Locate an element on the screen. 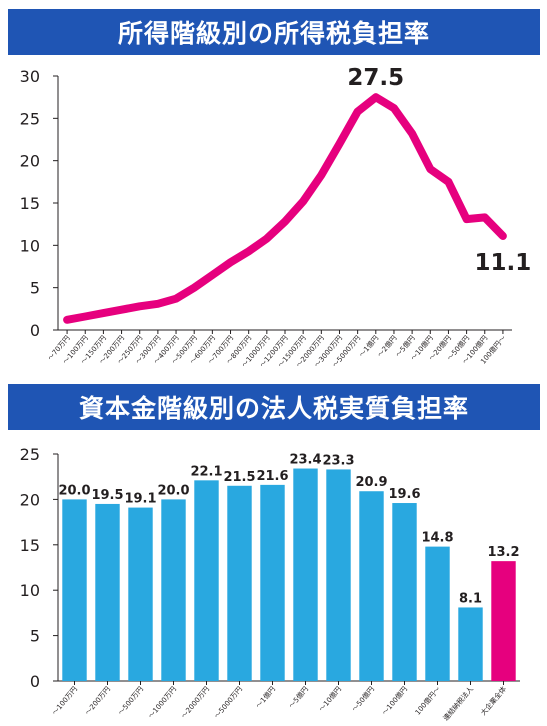 The width and height of the screenshot is (547, 726). x-tick-label: 〜100万円 is located at coordinates (65, 700).